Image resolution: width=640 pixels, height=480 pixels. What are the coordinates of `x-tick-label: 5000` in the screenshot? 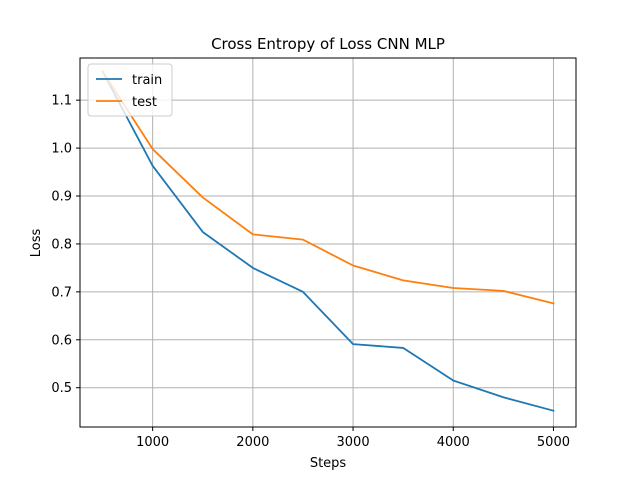 It's located at (553, 442).